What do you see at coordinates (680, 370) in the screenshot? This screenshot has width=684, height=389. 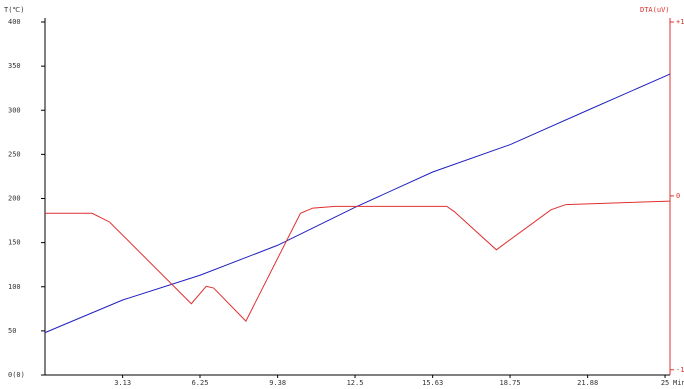 I see `y2-tick-label: -10` at bounding box center [680, 370].